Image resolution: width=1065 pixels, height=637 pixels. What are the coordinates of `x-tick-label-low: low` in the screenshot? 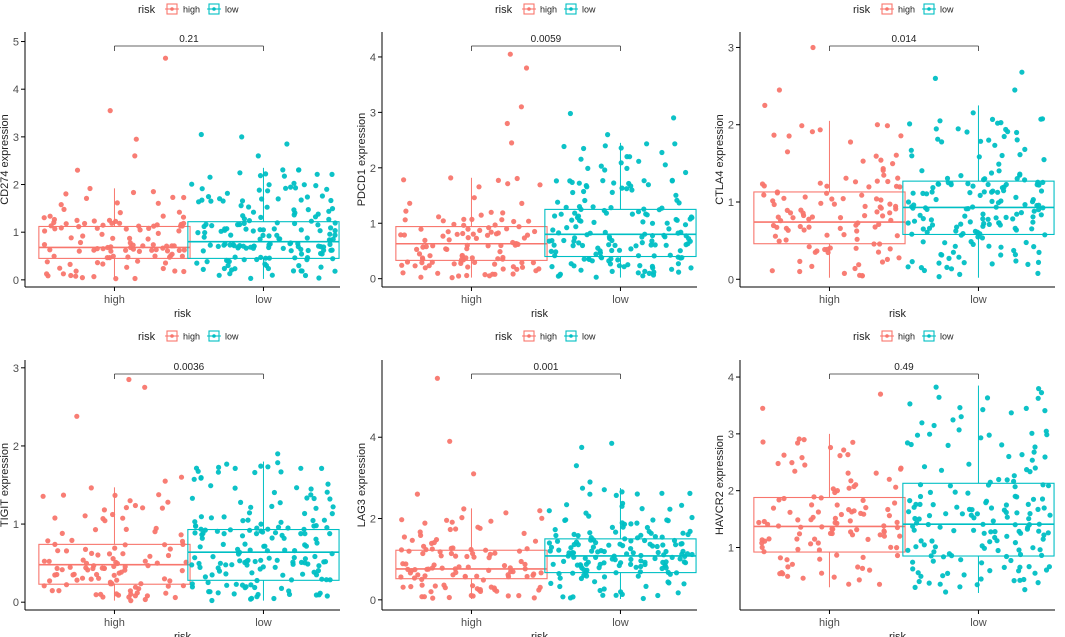 It's located at (263, 623).